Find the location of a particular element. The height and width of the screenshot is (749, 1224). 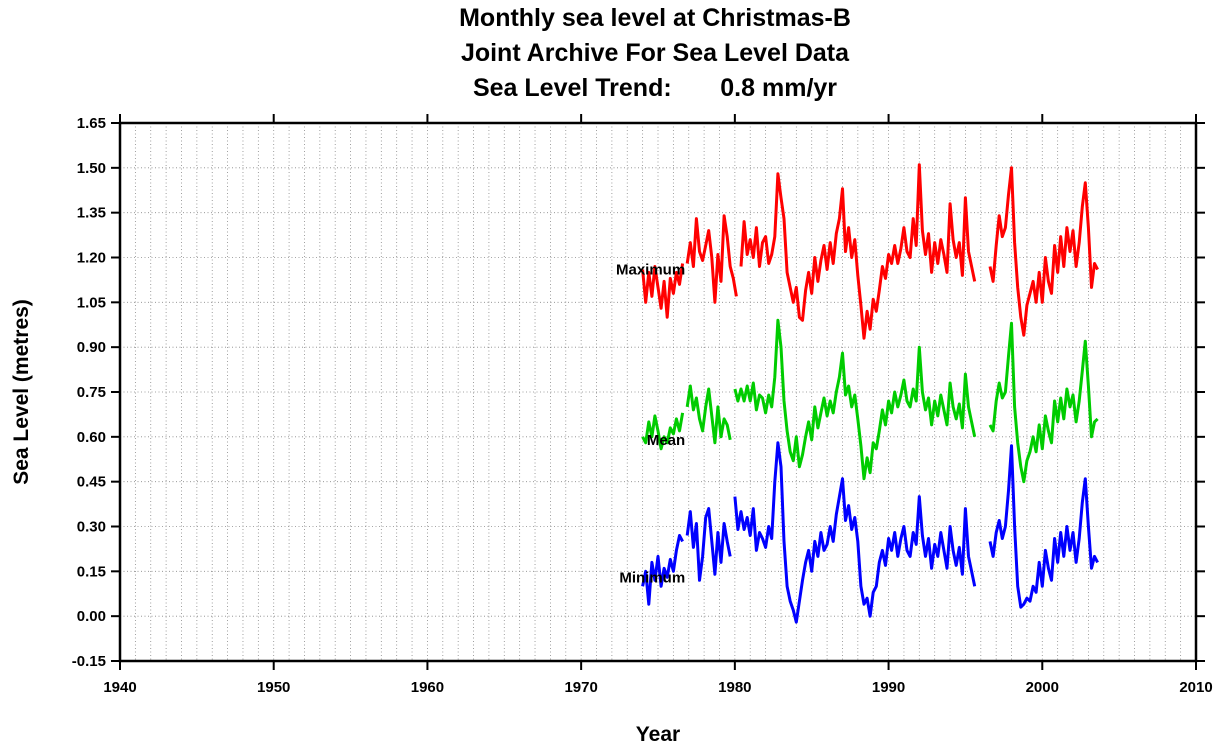

chart-subtitle-trend: Sea Level Trend: 0.8 mm/yr is located at coordinates (655, 88).